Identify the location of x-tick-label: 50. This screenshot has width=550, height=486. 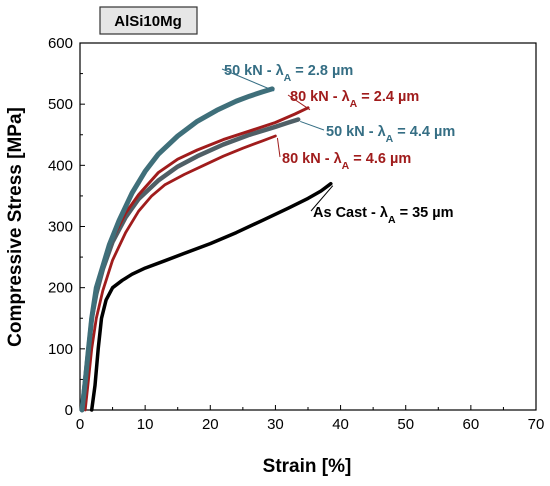
(405, 424).